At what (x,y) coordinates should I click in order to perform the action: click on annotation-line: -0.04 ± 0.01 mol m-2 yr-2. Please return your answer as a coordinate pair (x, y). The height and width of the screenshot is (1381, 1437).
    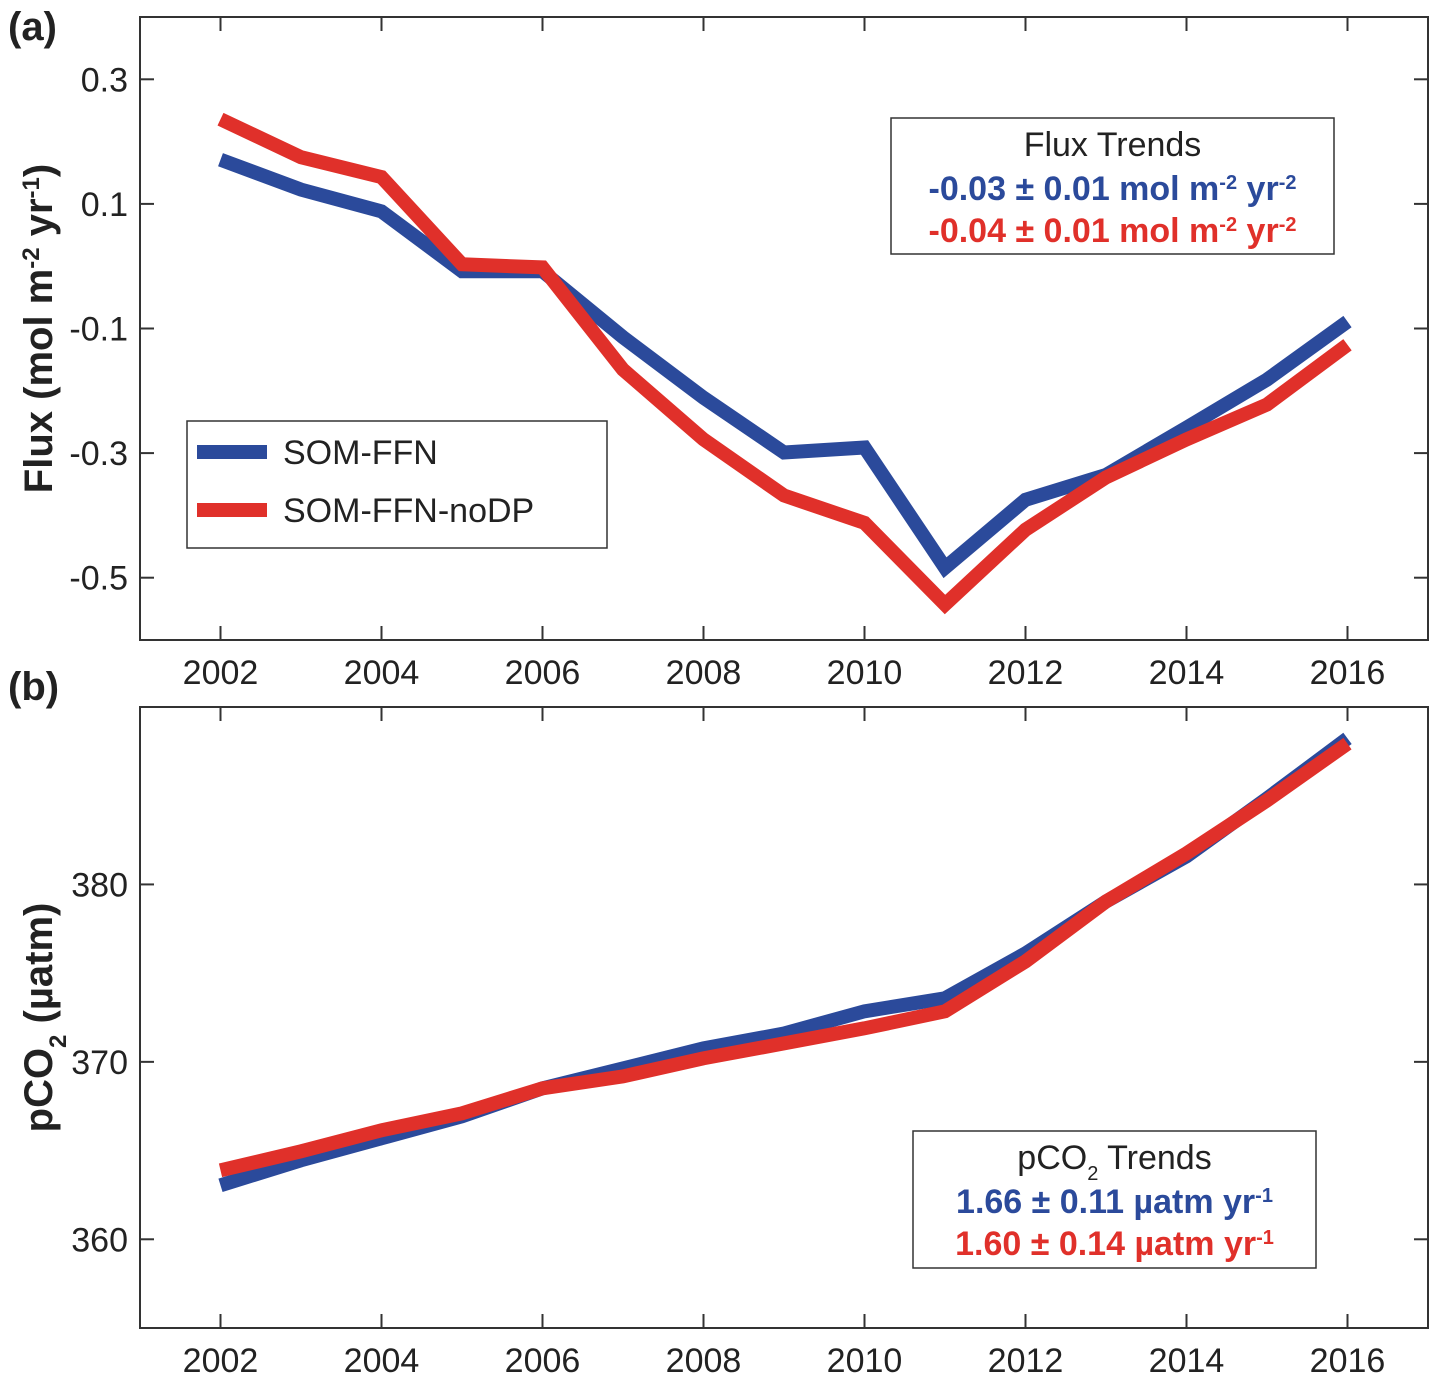
    Looking at the image, I should click on (1113, 231).